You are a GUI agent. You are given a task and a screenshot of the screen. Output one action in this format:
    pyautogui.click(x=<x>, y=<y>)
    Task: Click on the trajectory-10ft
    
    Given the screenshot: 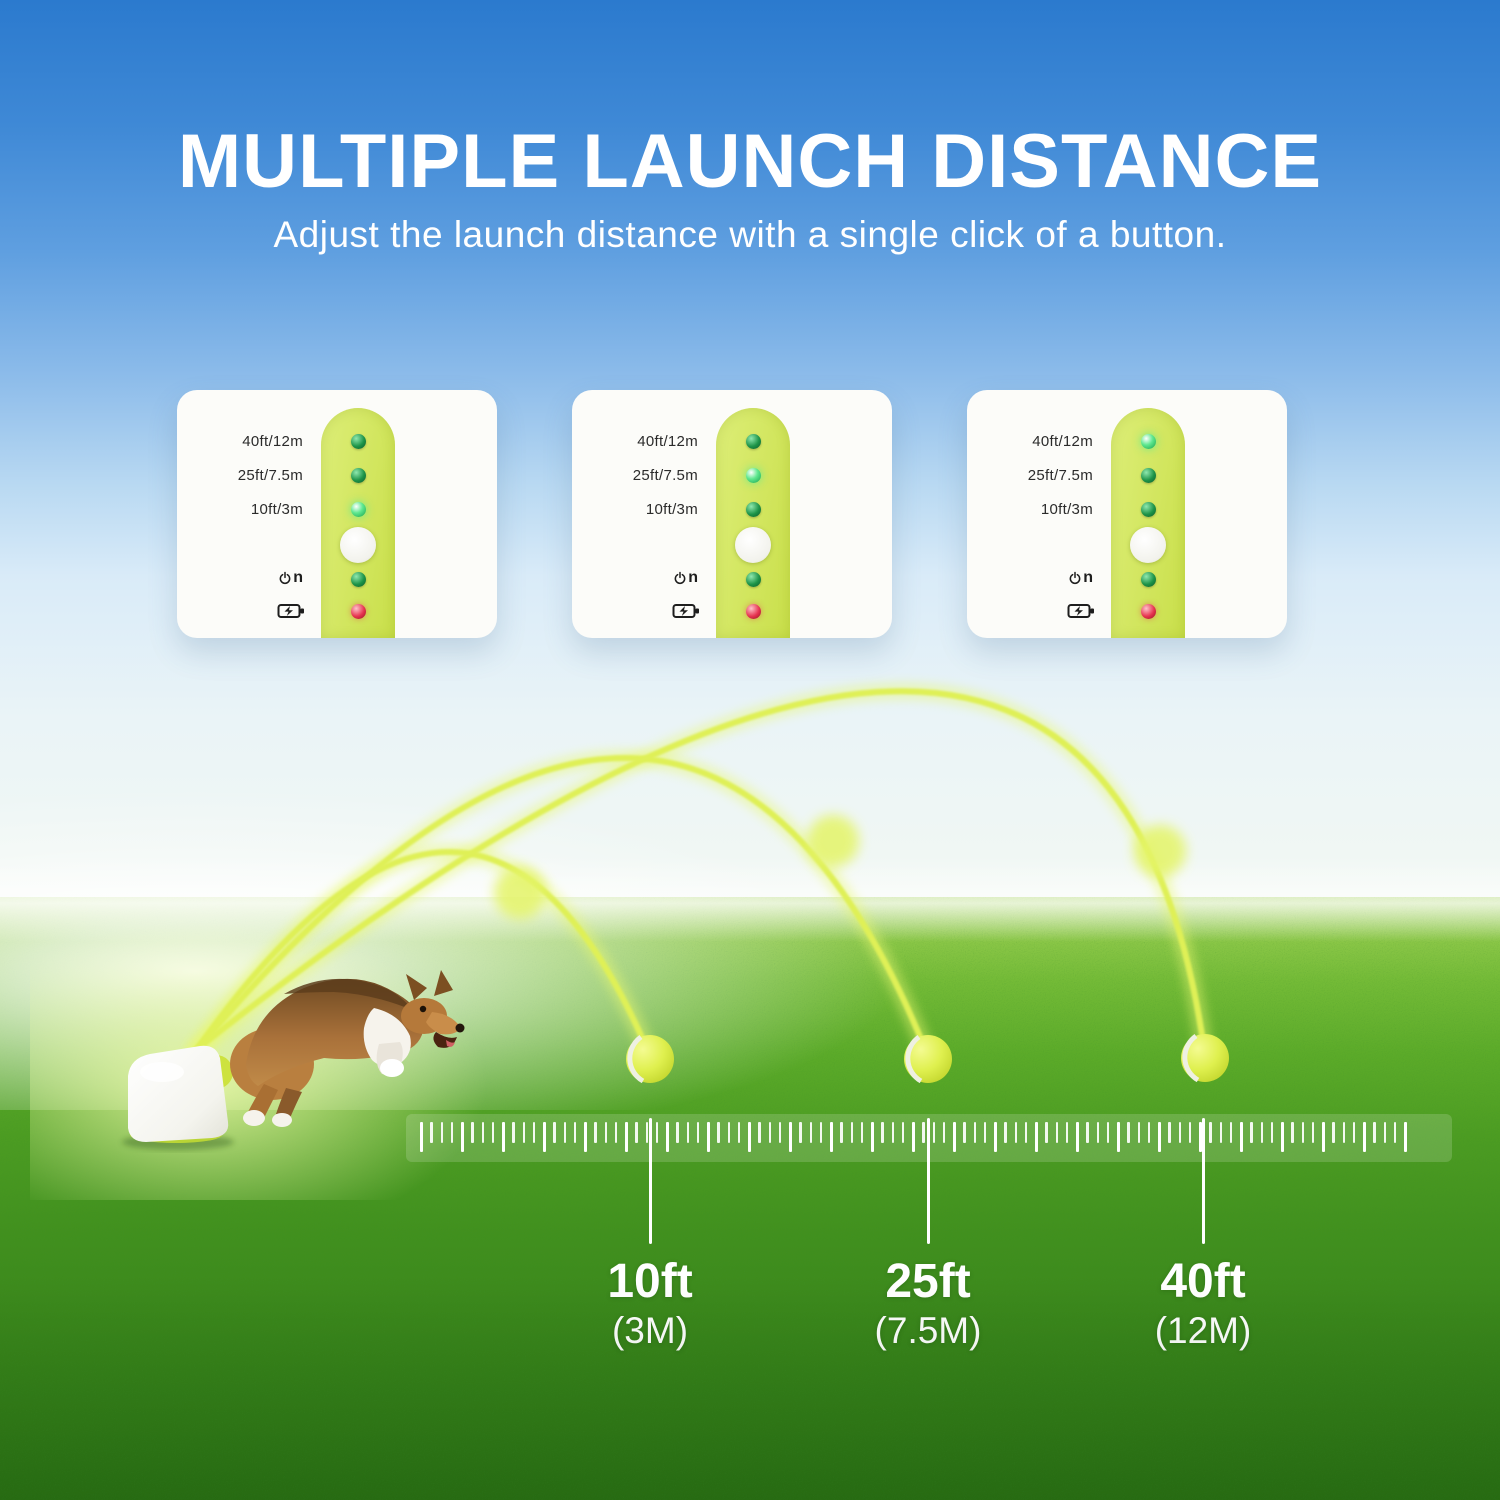 What is the action you would take?
    pyautogui.click(x=422, y=954)
    